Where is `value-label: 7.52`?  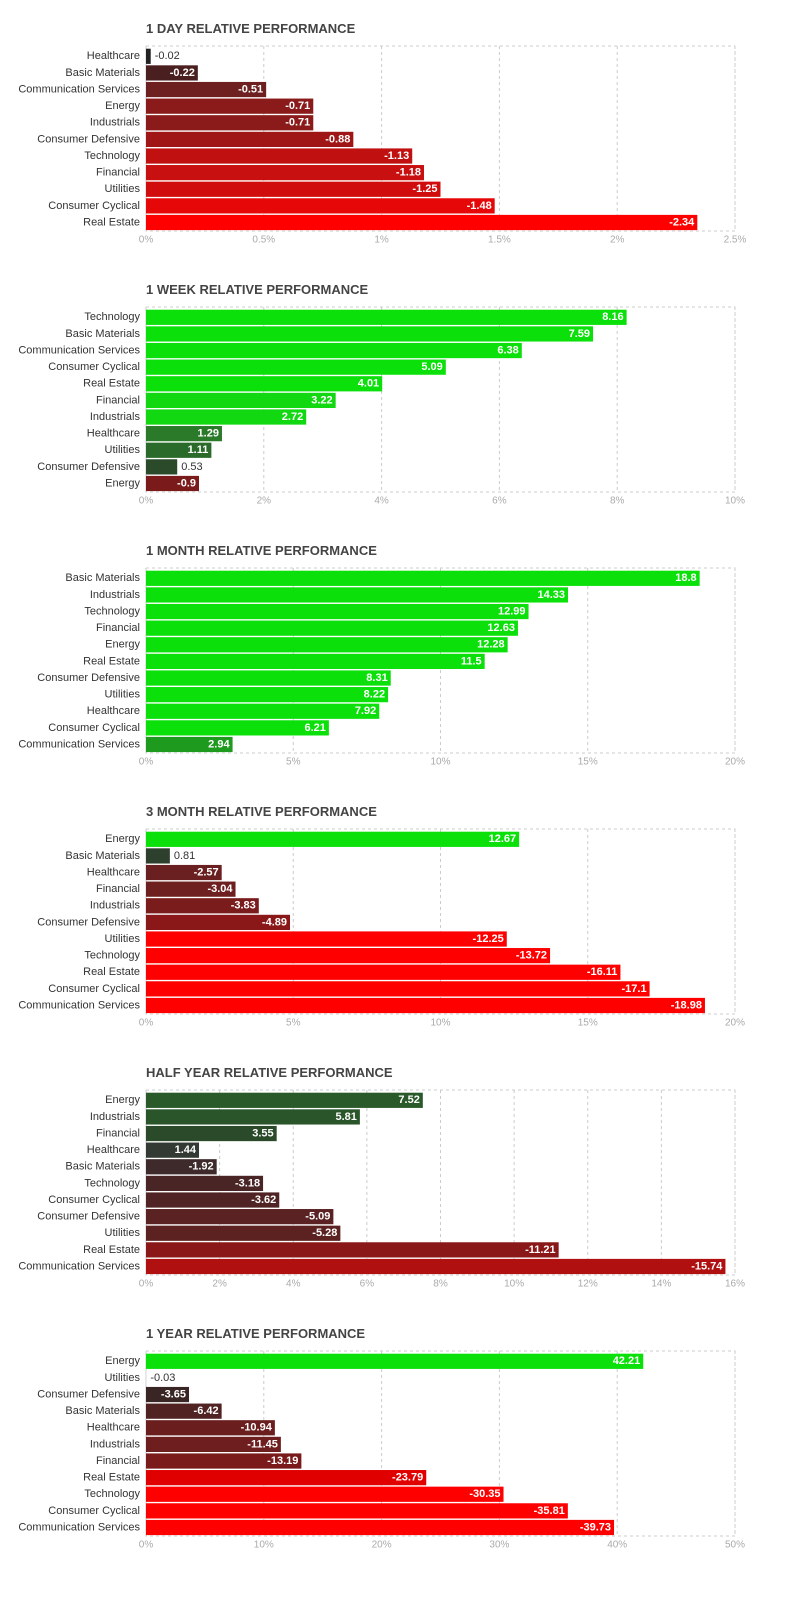 value-label: 7.52 is located at coordinates (408, 1100).